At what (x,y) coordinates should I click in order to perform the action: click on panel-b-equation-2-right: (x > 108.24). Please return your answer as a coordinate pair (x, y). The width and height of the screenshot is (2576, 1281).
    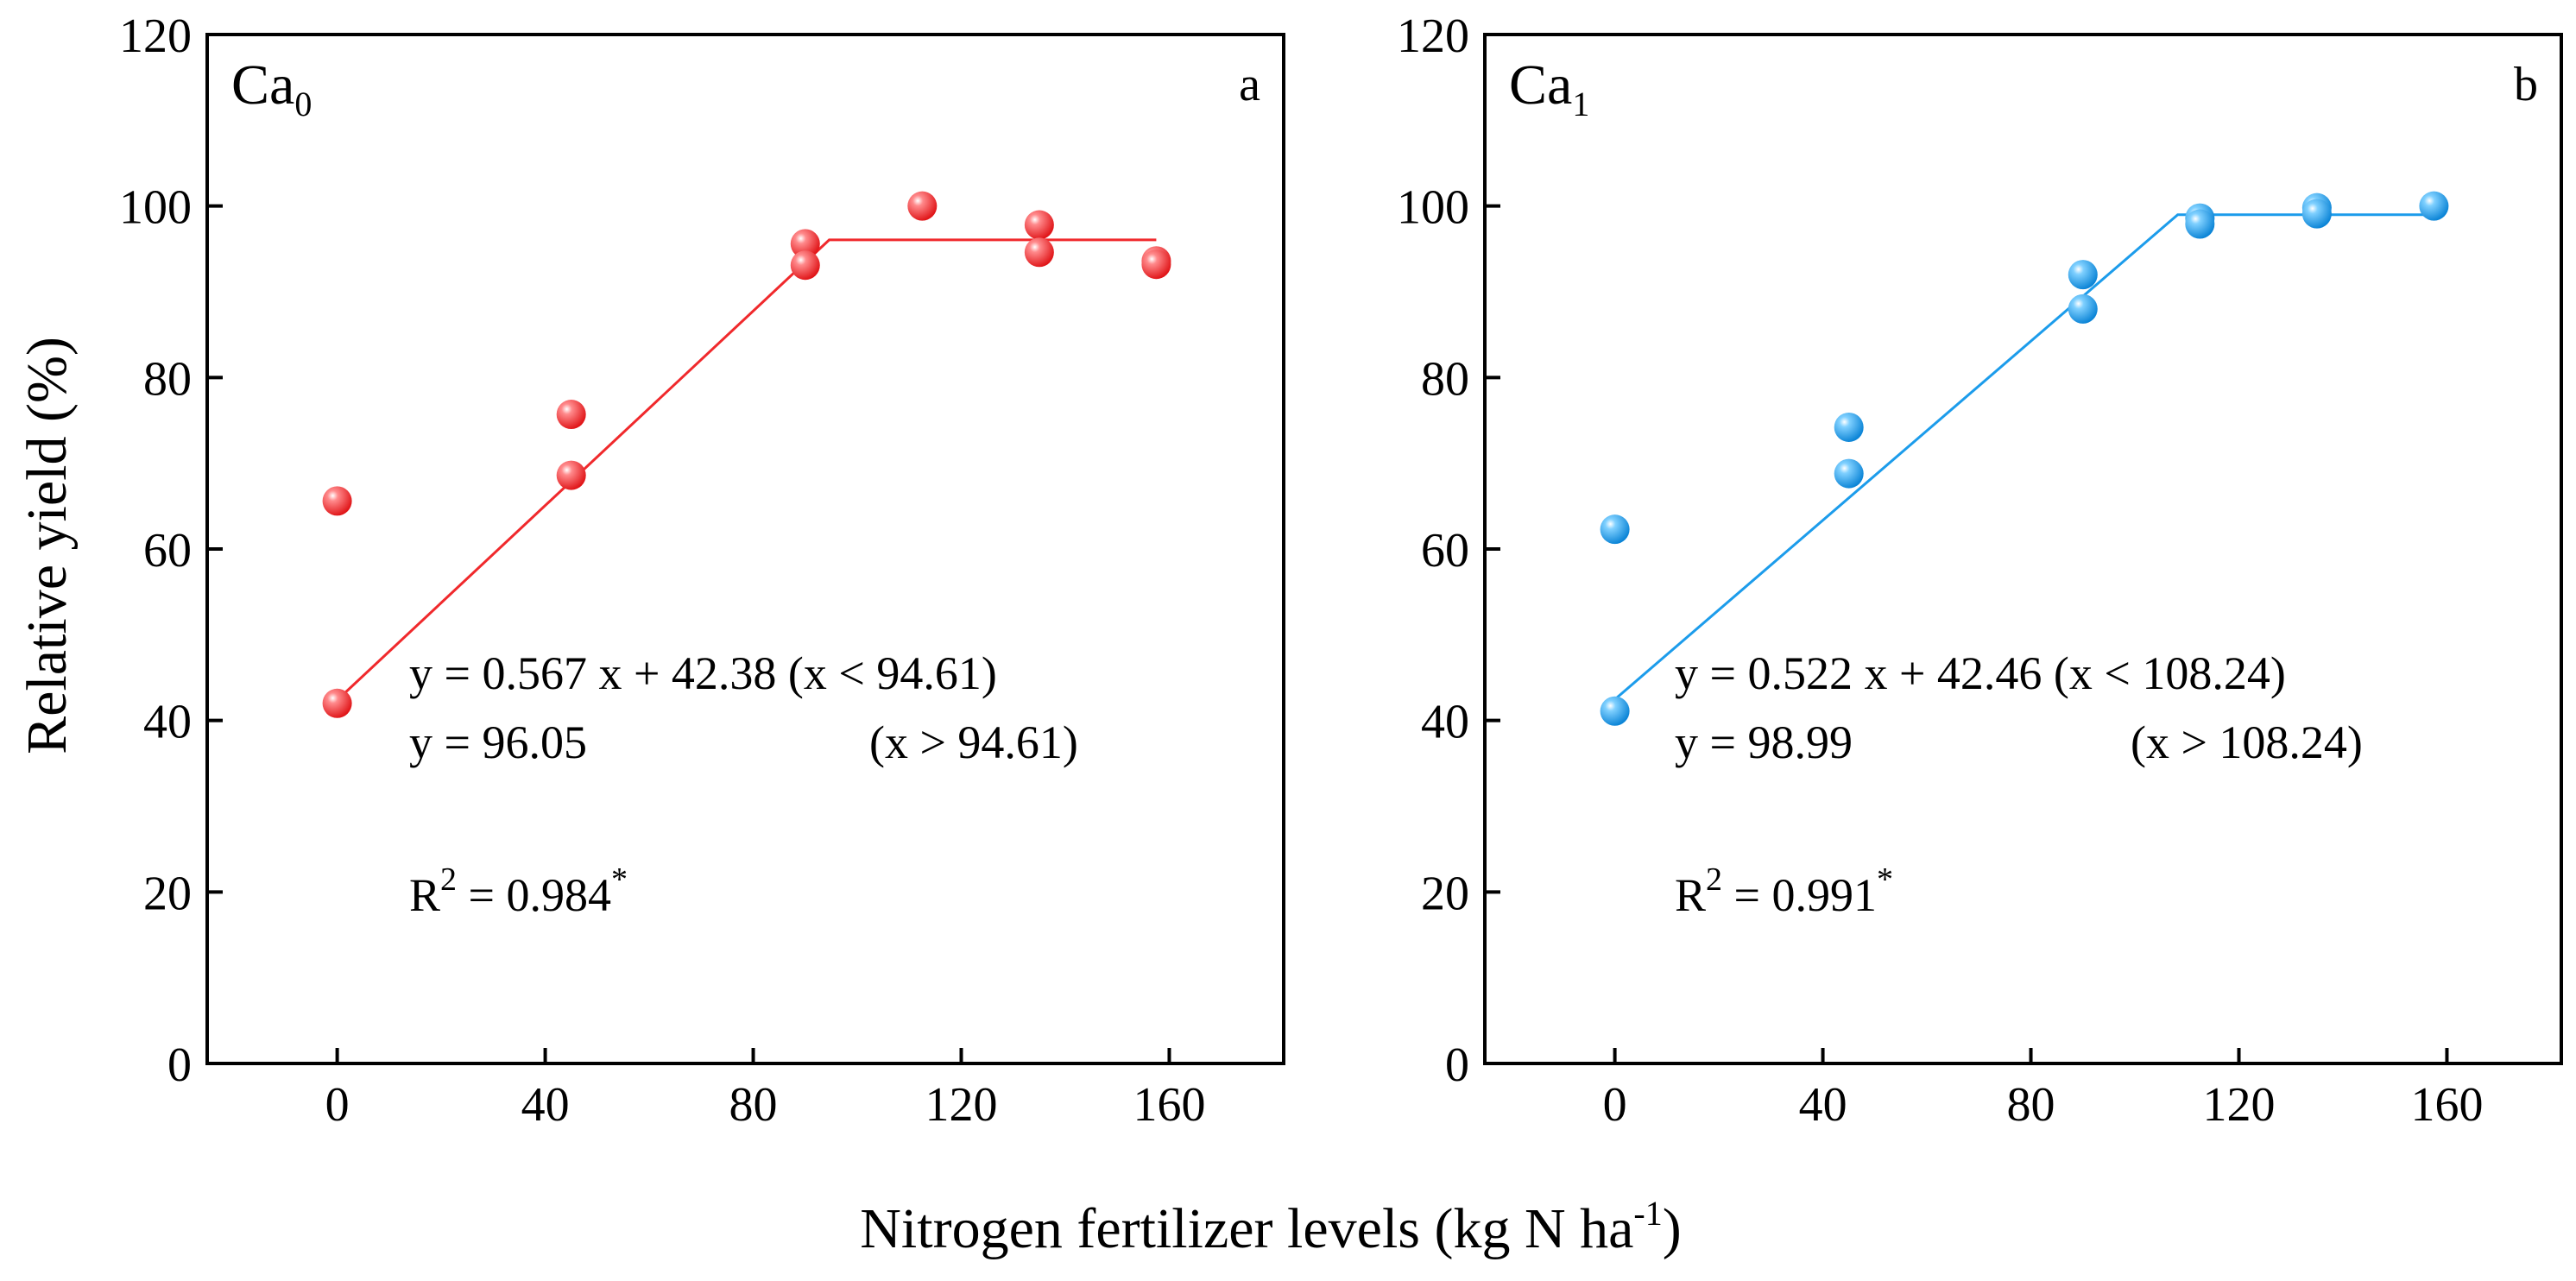
    Looking at the image, I should click on (2247, 742).